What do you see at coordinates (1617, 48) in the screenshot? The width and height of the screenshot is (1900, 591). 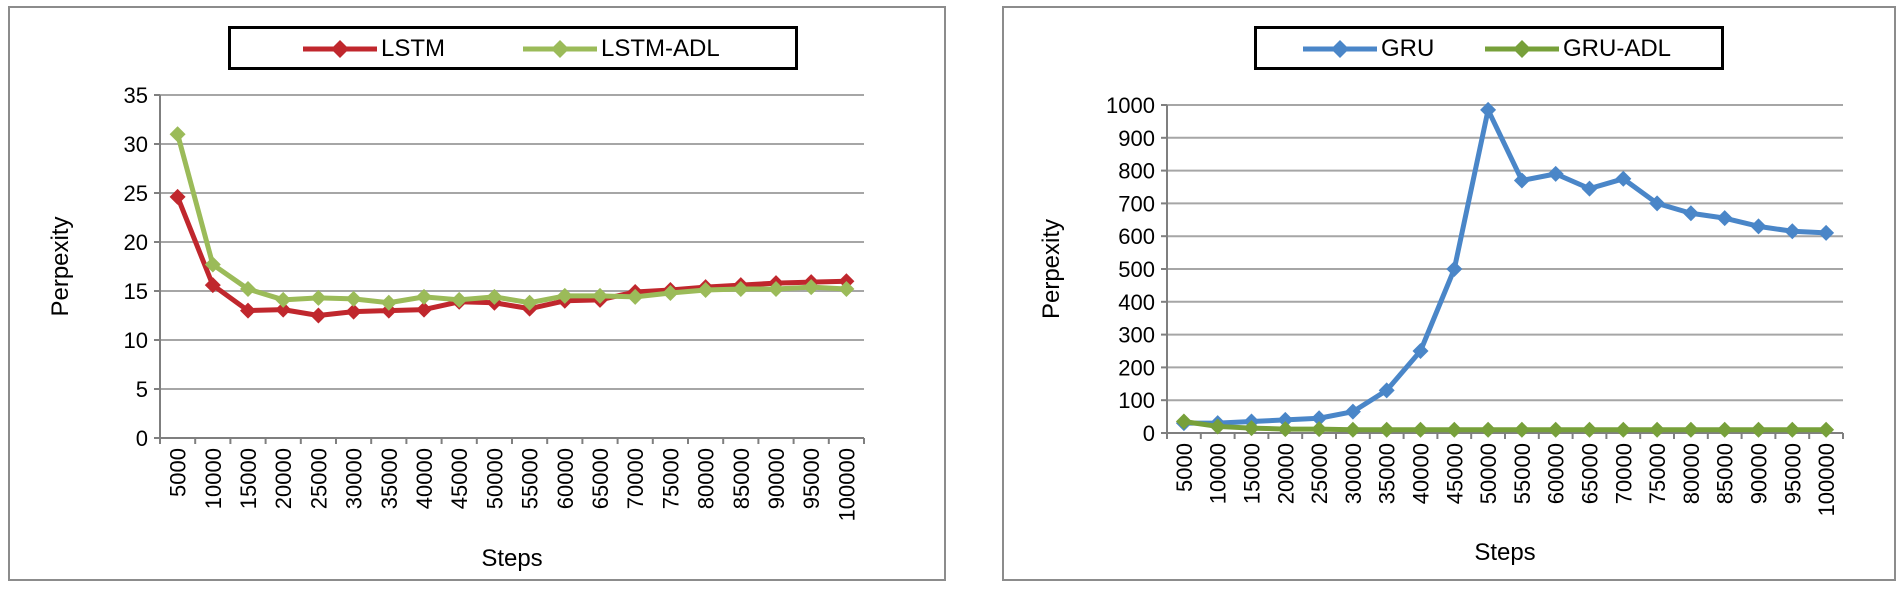 I see `legend-label-gru-adl: GRU-ADL` at bounding box center [1617, 48].